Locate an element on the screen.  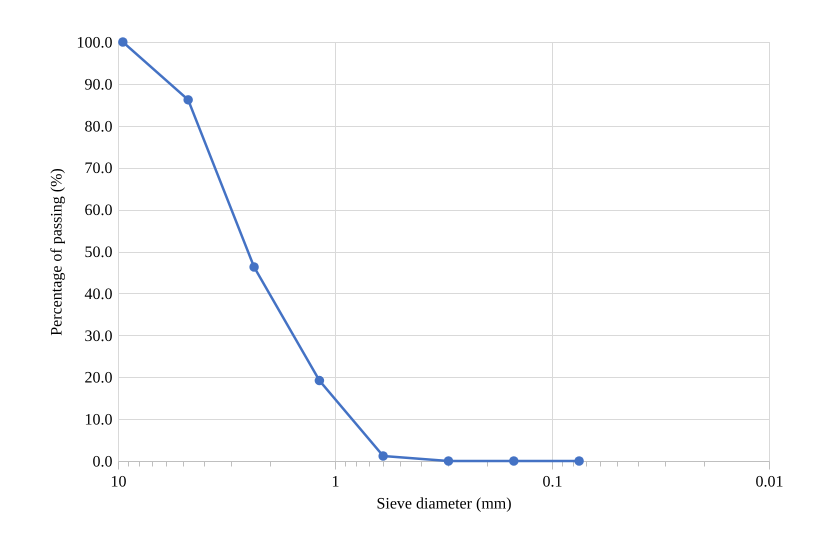
y-tick-label: 0.0 is located at coordinates (102, 462).